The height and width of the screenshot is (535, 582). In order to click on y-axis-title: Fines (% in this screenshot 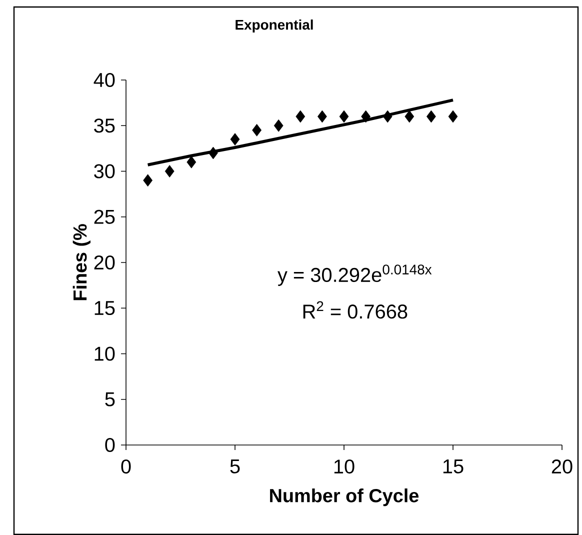, I will do `click(81, 262)`.